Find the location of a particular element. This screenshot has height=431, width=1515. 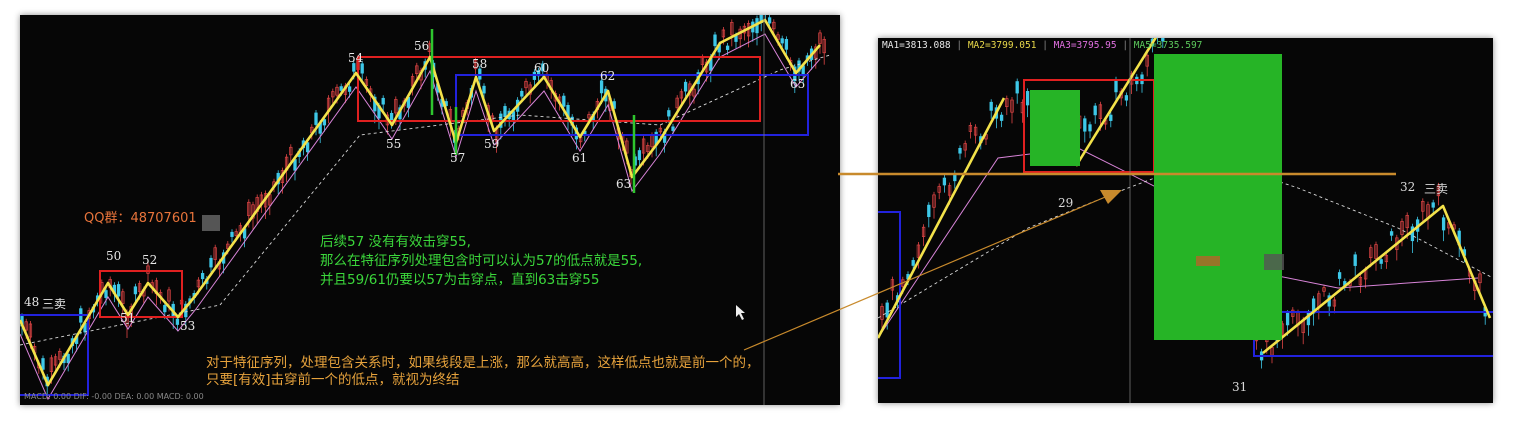

label-58: 58 is located at coordinates (480, 64).